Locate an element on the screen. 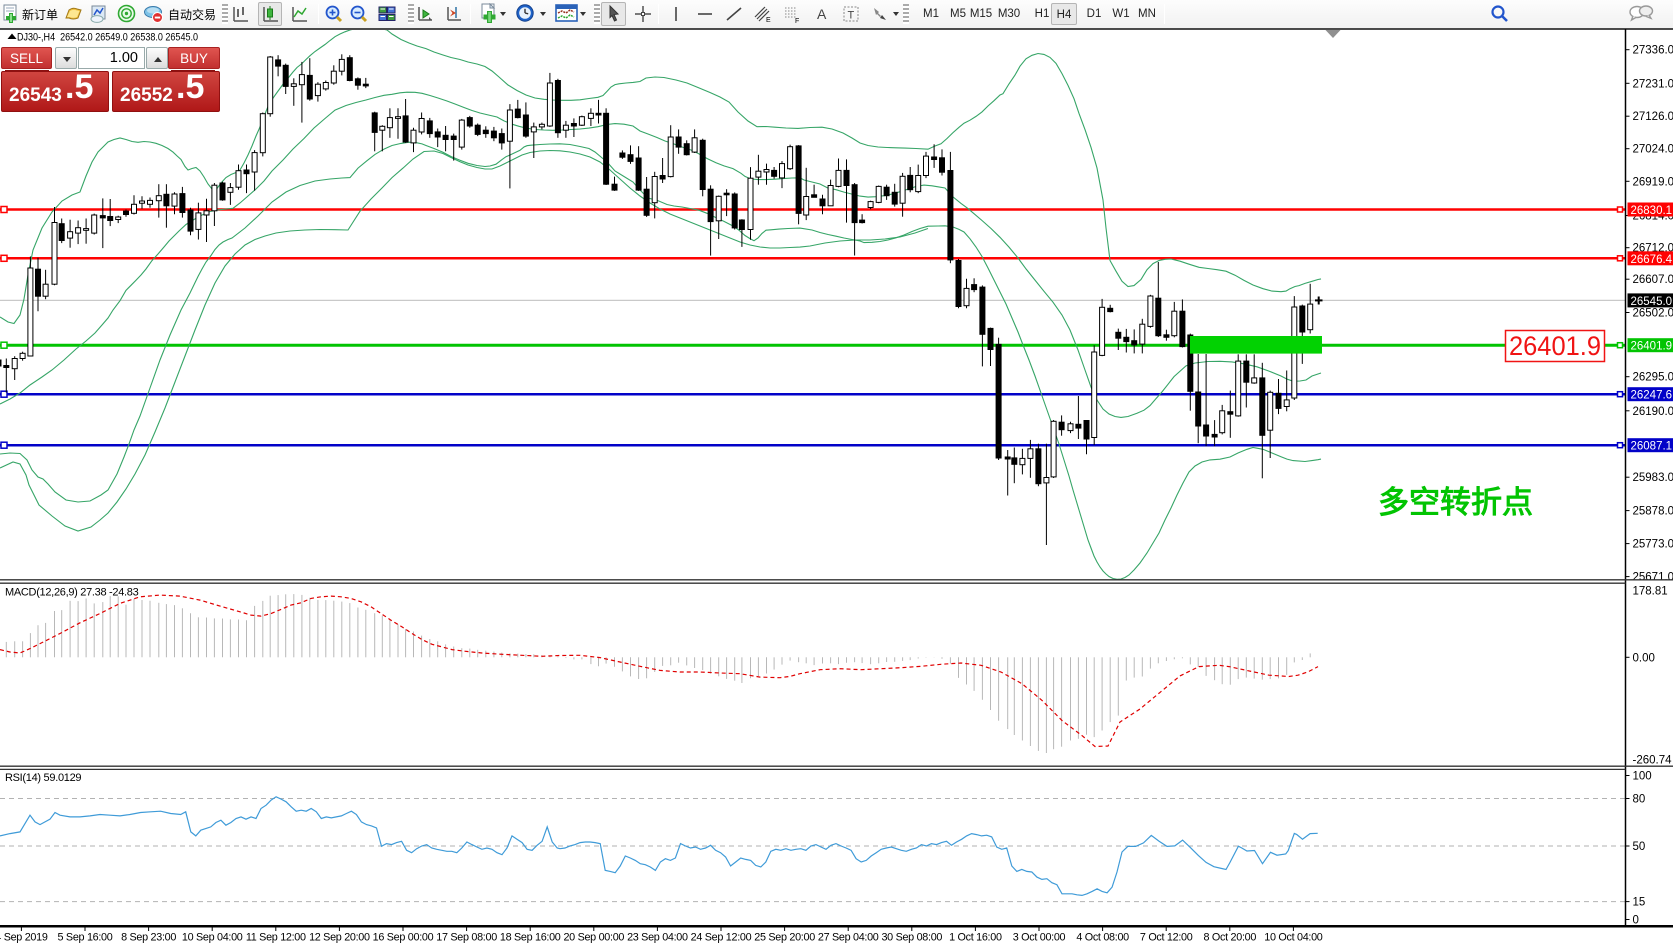 The height and width of the screenshot is (949, 1673). svg-text: MACD(12,26,9) 27.38 -24.83 is located at coordinates (72, 593).